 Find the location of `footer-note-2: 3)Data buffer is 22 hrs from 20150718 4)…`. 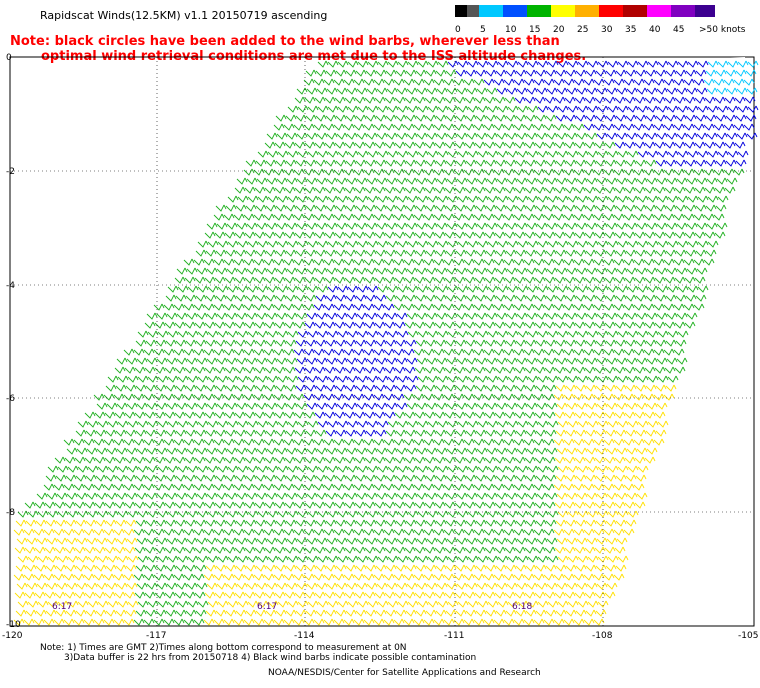

footer-note-2: 3)Data buffer is 22 hrs from 20150718 4)… is located at coordinates (270, 658).